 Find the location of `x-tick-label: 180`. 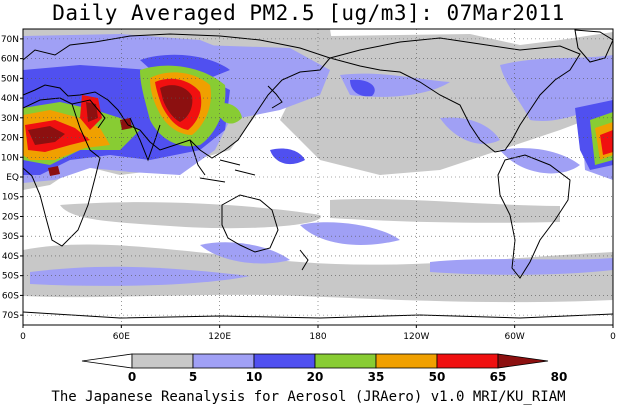

x-tick-label: 180 is located at coordinates (317, 337).